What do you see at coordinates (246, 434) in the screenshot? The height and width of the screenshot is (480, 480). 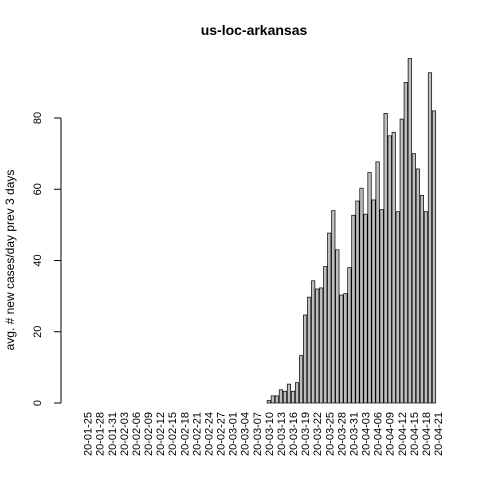 I see `x-tick-label: 20-03-04` at bounding box center [246, 434].